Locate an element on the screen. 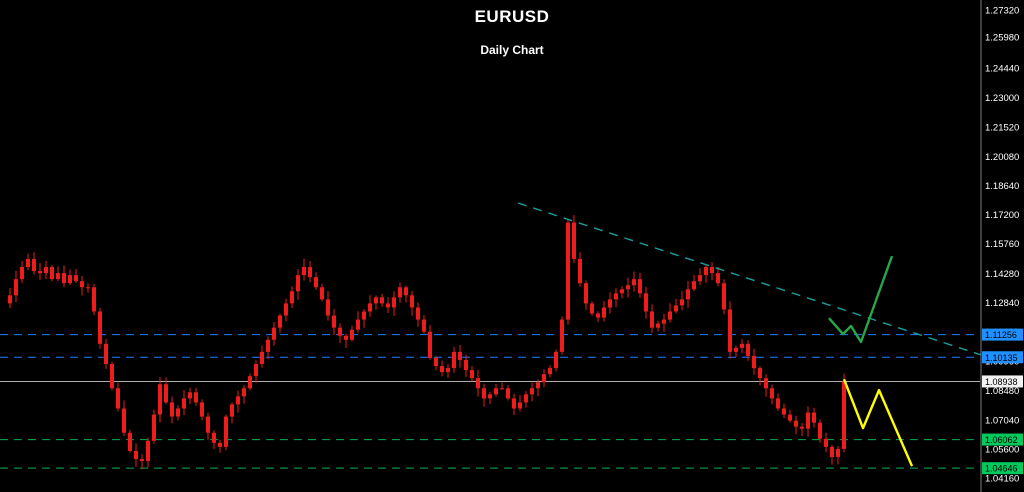  price-tick-label: 1.04160 is located at coordinates (1002, 479).